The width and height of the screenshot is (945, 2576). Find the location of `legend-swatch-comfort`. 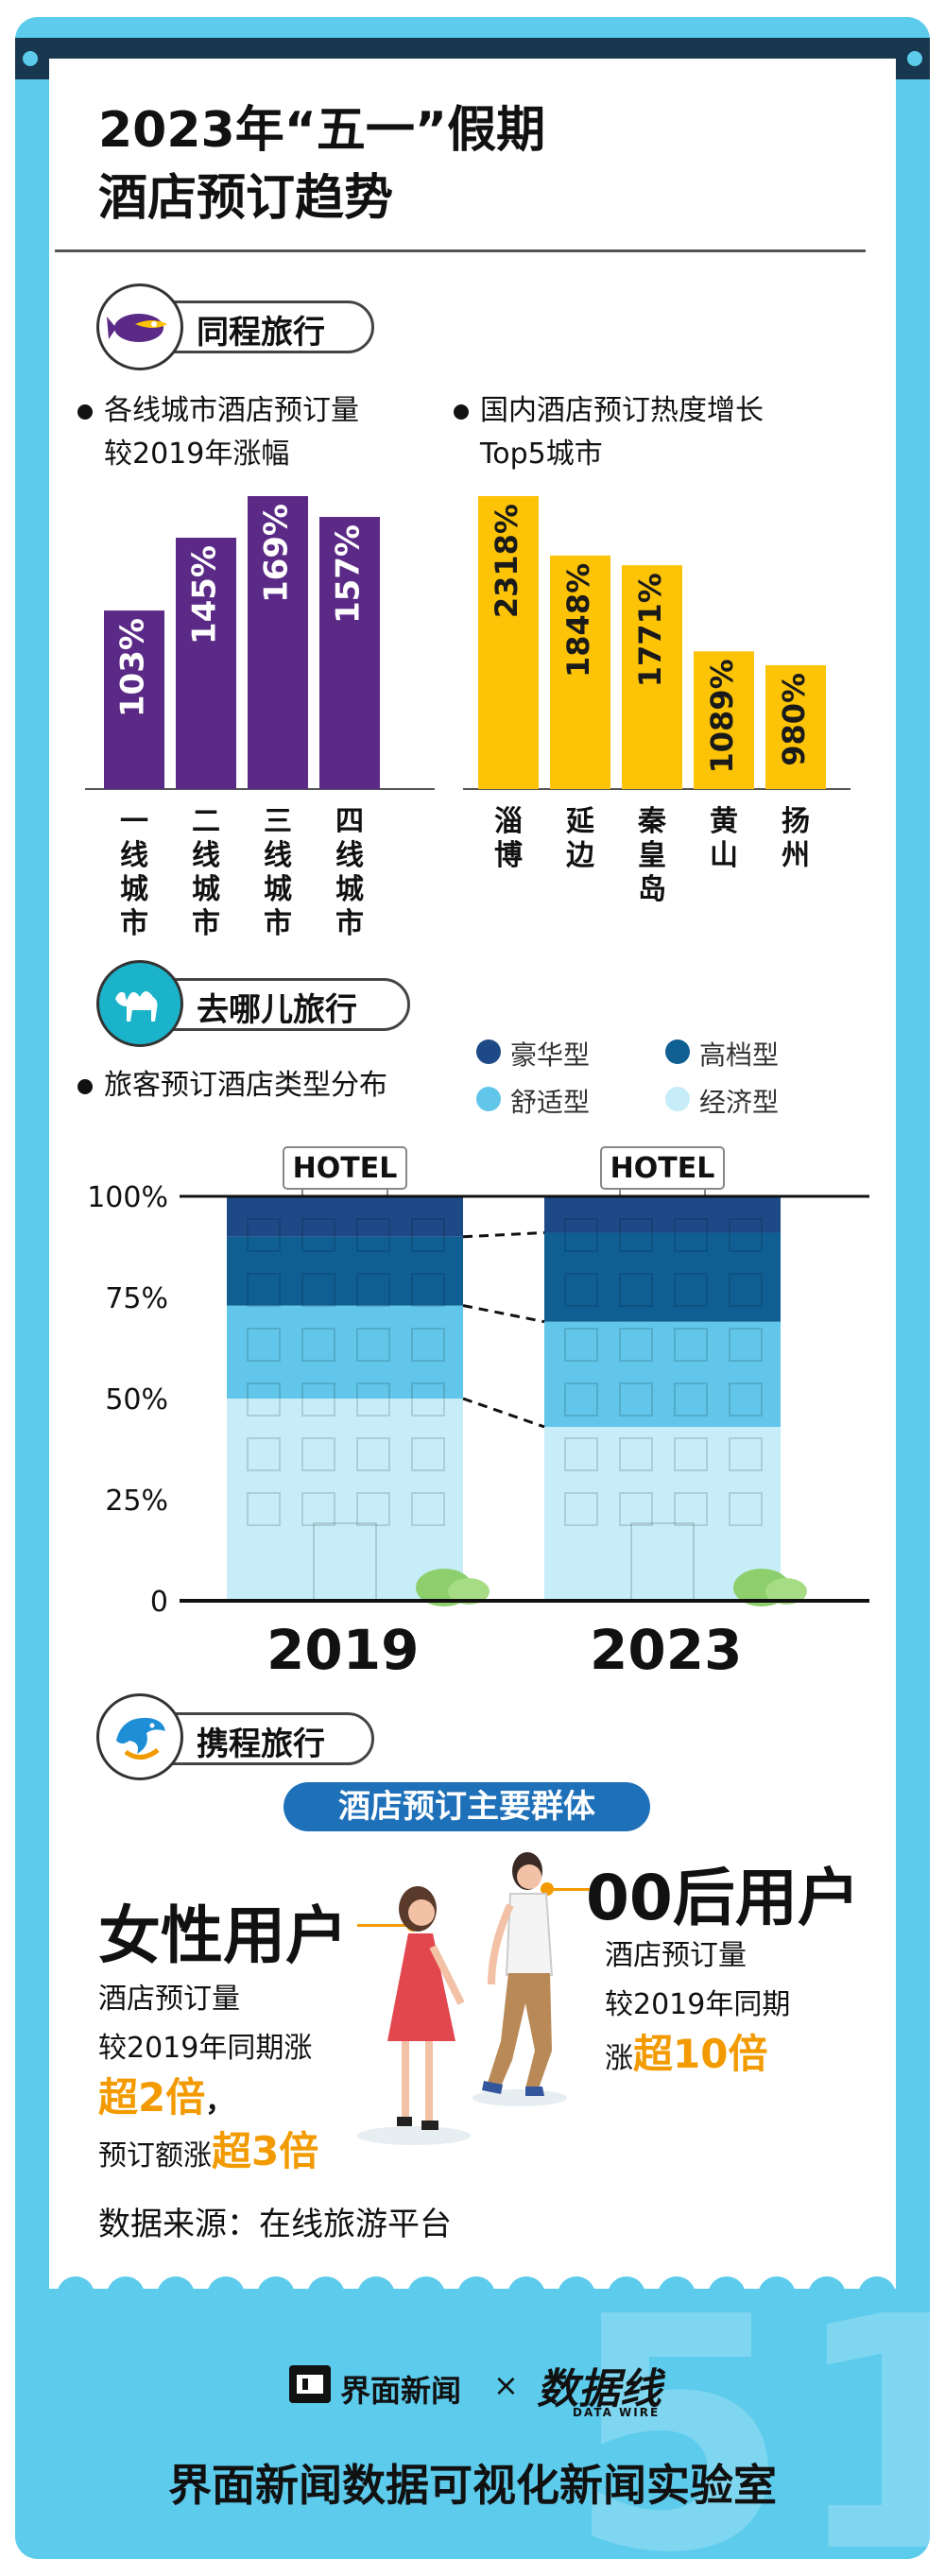

legend-swatch-comfort is located at coordinates (488, 1099).